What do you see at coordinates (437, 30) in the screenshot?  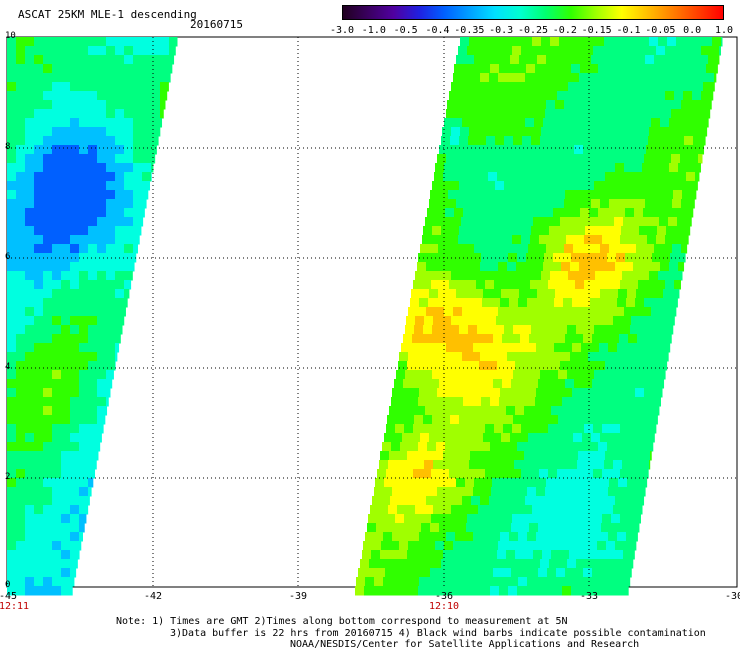 I see `colorbar-label: -0.4` at bounding box center [437, 30].